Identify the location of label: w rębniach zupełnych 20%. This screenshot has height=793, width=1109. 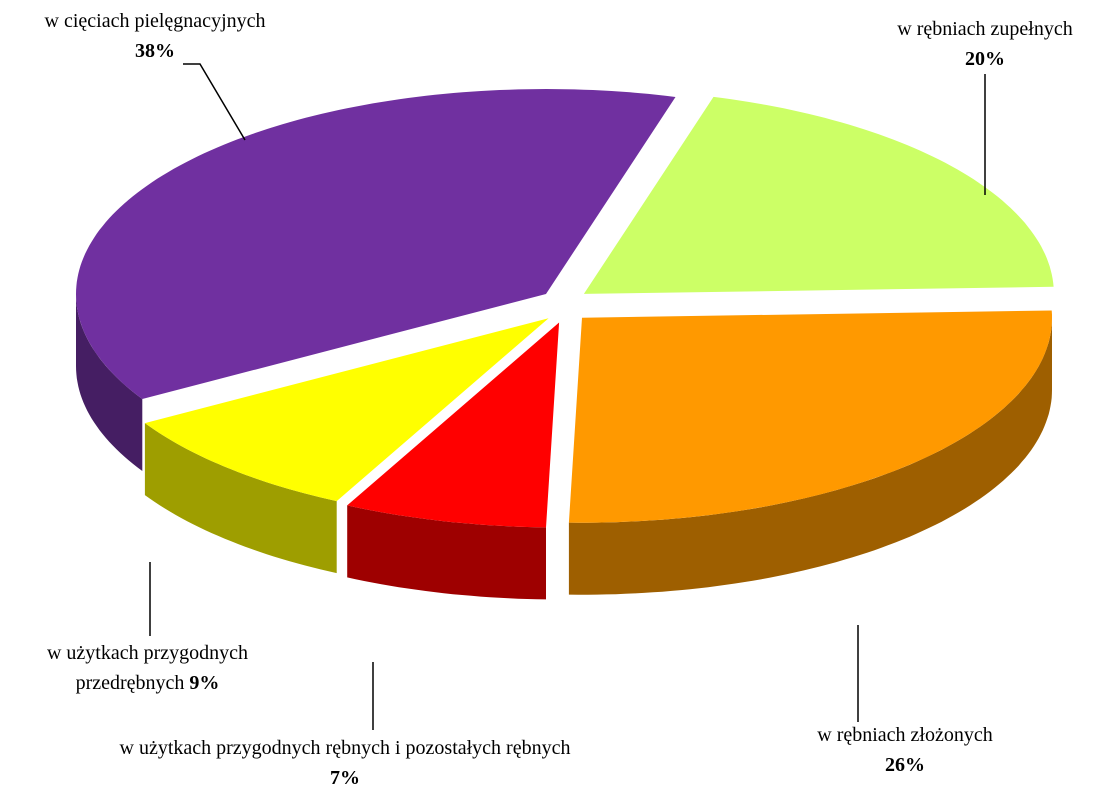
(982, 44).